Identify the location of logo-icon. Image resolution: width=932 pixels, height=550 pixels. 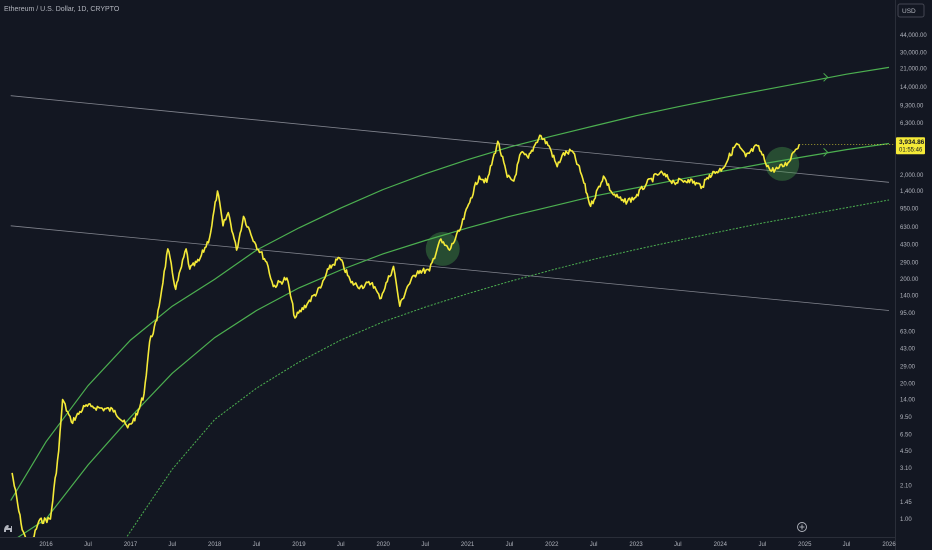
(8, 528).